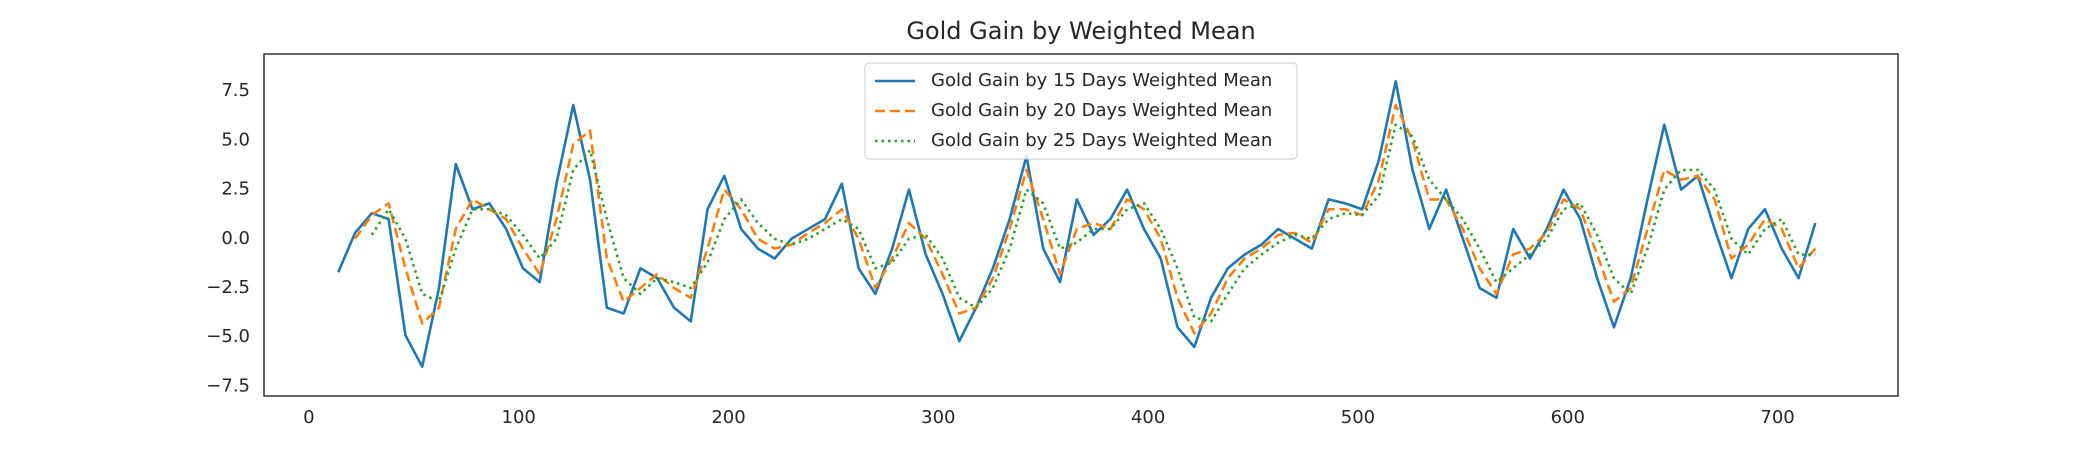 Image resolution: width=2100 pixels, height=450 pixels. I want to click on x-tick-label: 0, so click(308, 417).